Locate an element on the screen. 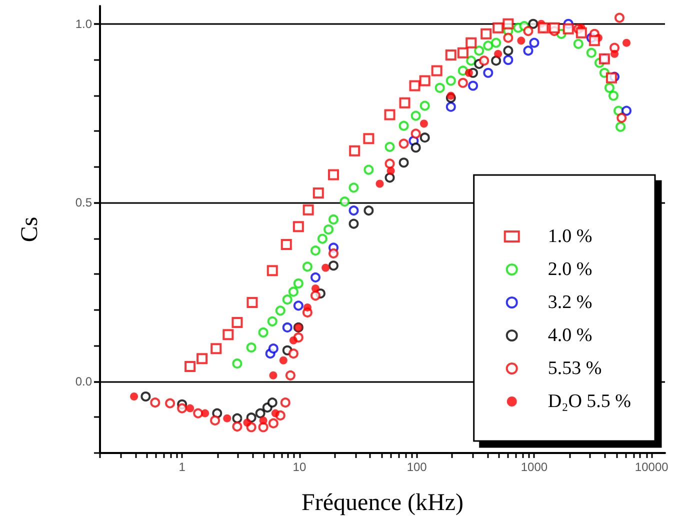  legend-label: 5.53 % is located at coordinates (575, 368).